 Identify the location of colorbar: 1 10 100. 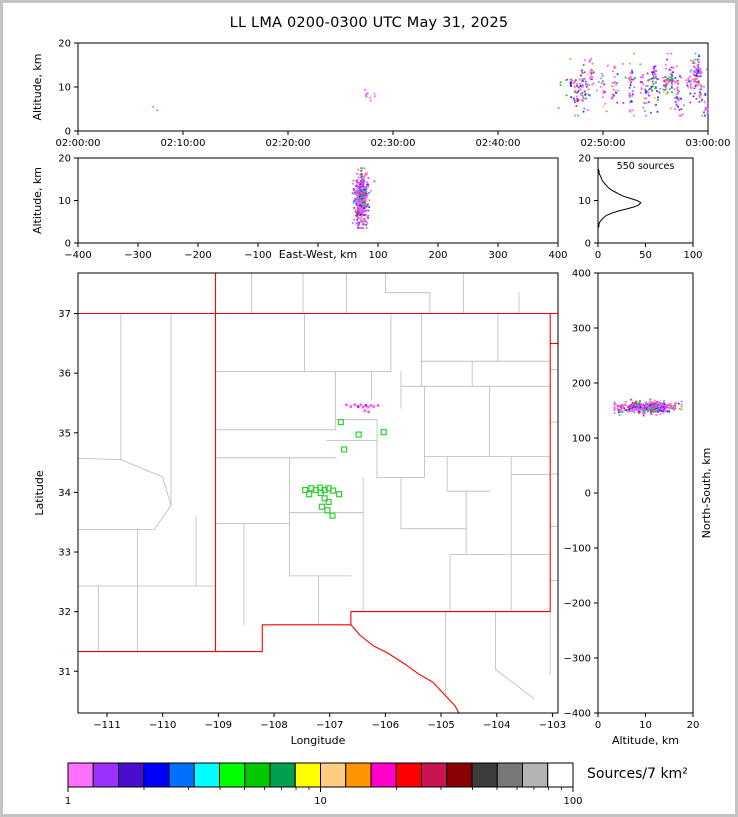
(324, 784).